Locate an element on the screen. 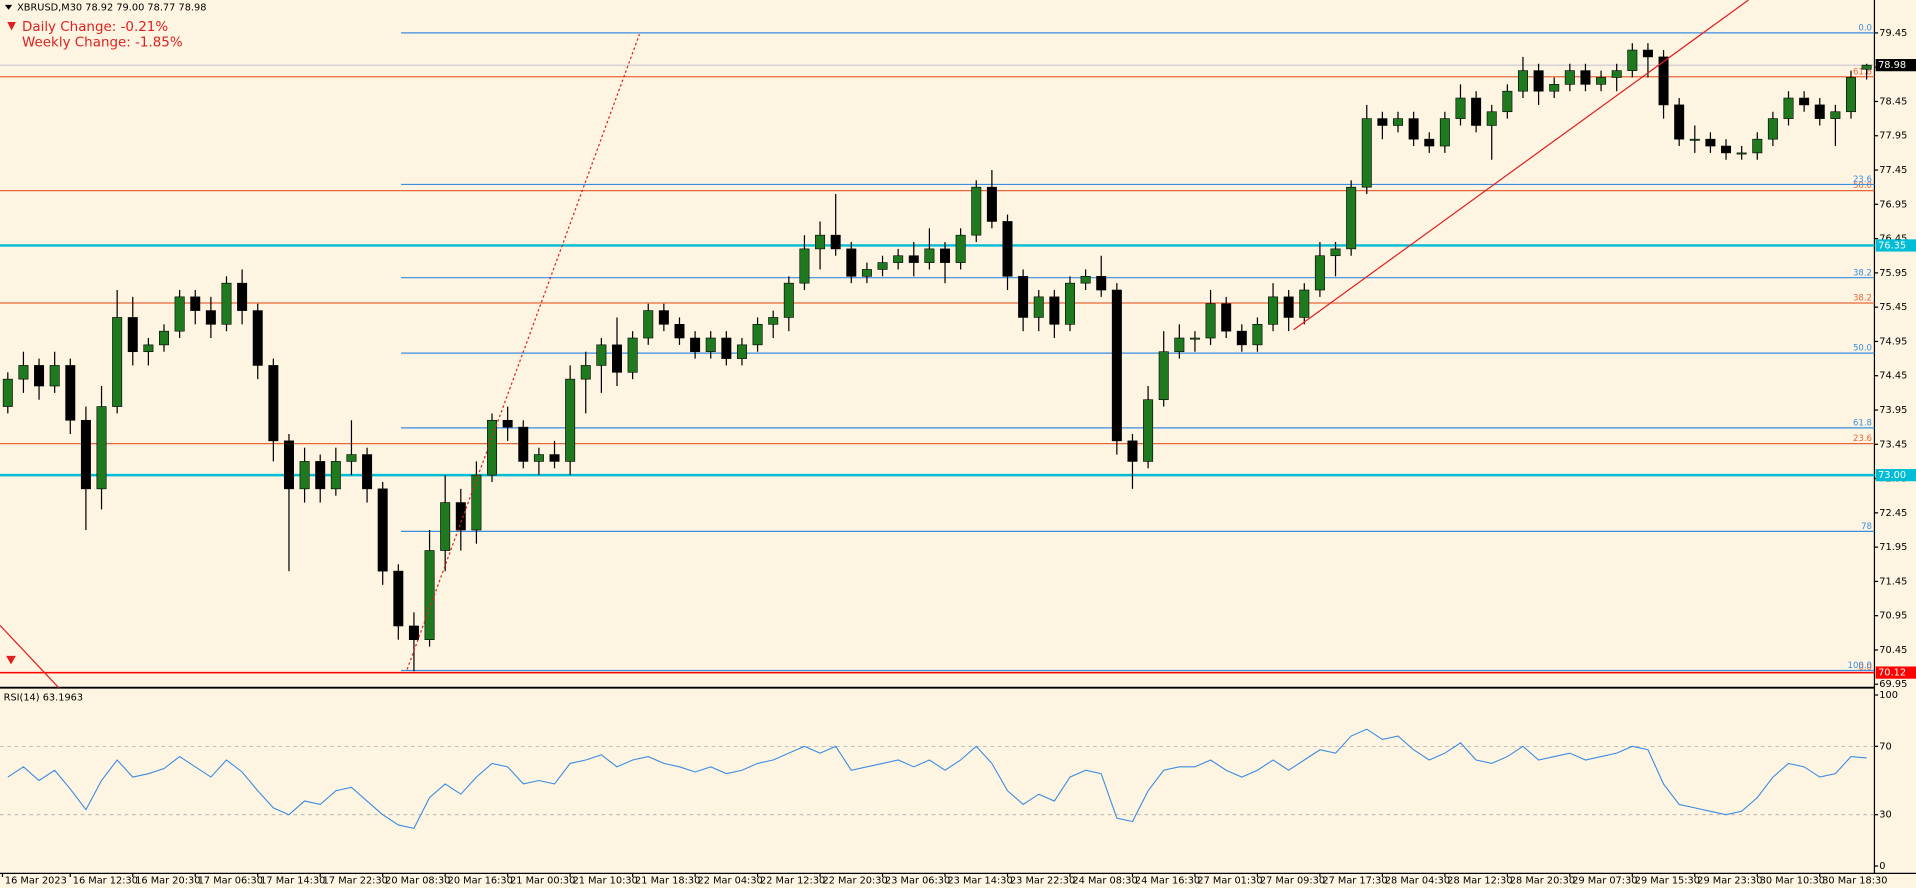 The image size is (1916, 888). y-tick-label: 77.95 is located at coordinates (1893, 136).